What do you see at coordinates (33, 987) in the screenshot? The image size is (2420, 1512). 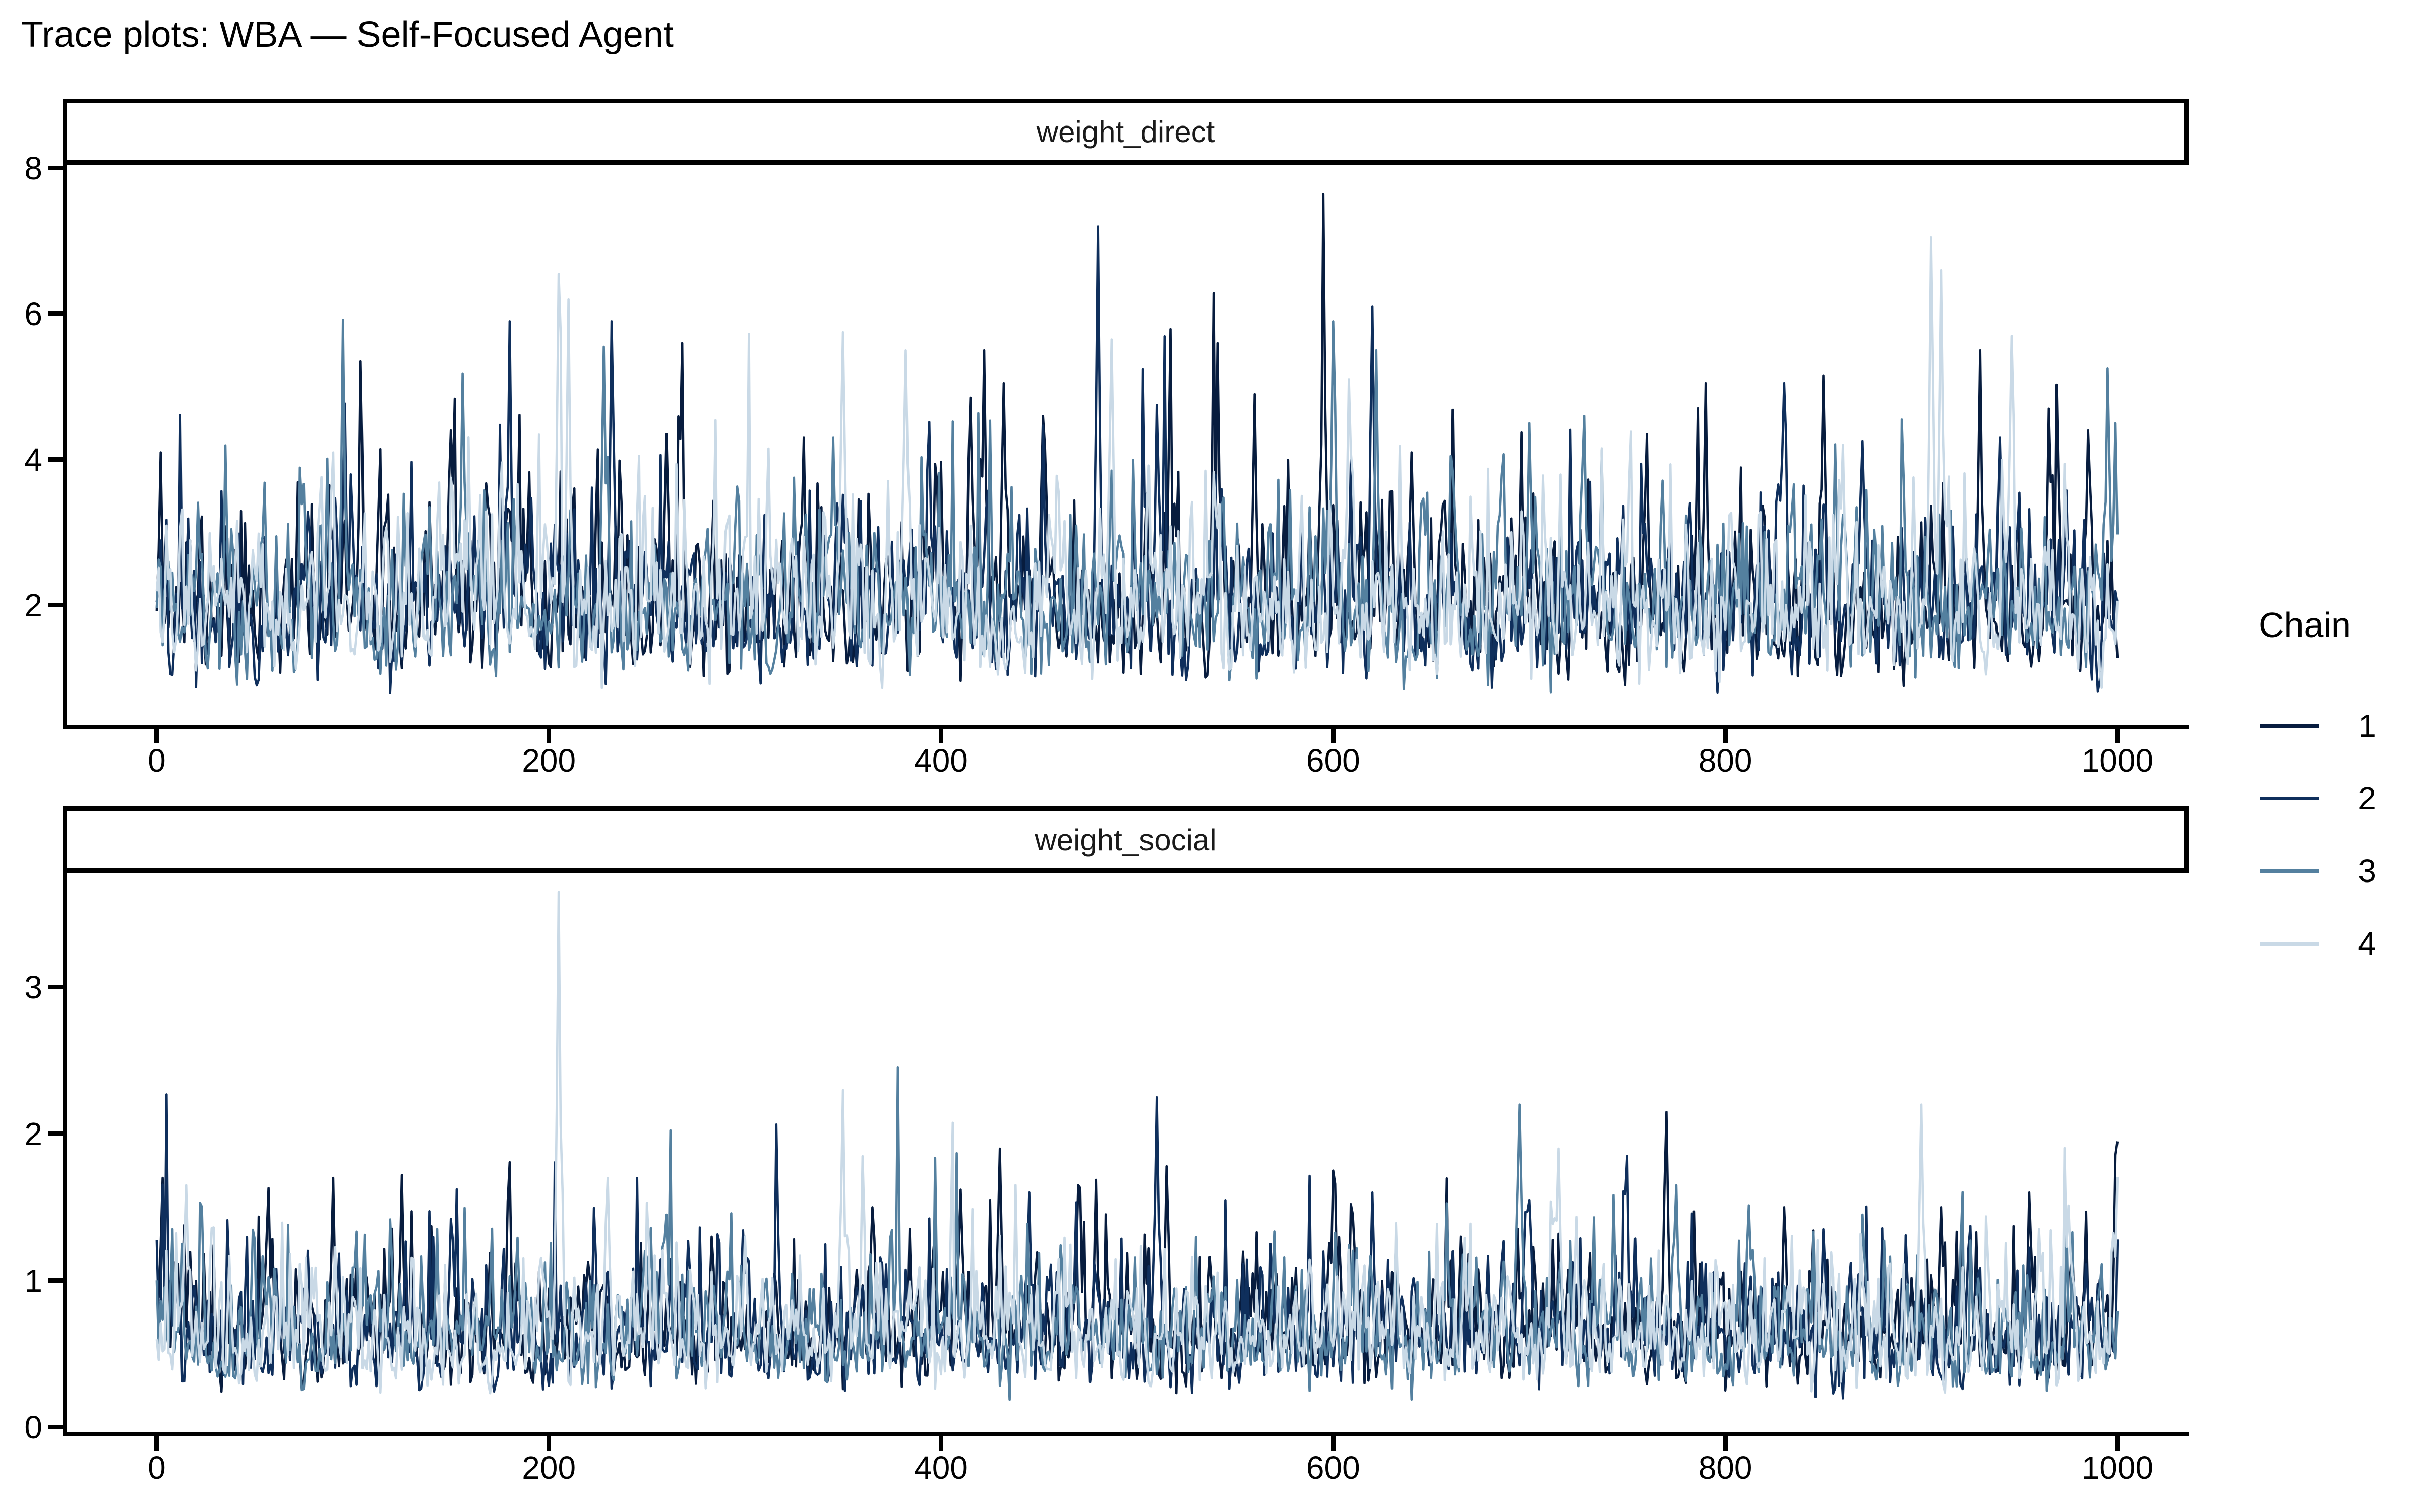 I see `y-tick-label: 3` at bounding box center [33, 987].